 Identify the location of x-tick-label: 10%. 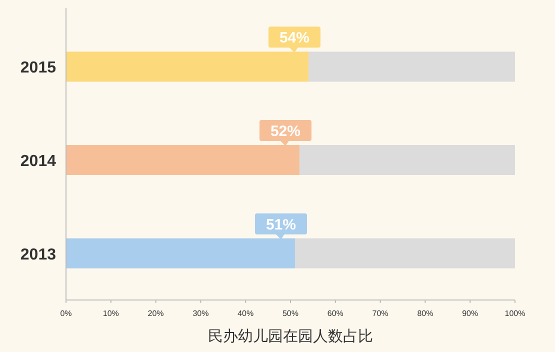
(110, 313).